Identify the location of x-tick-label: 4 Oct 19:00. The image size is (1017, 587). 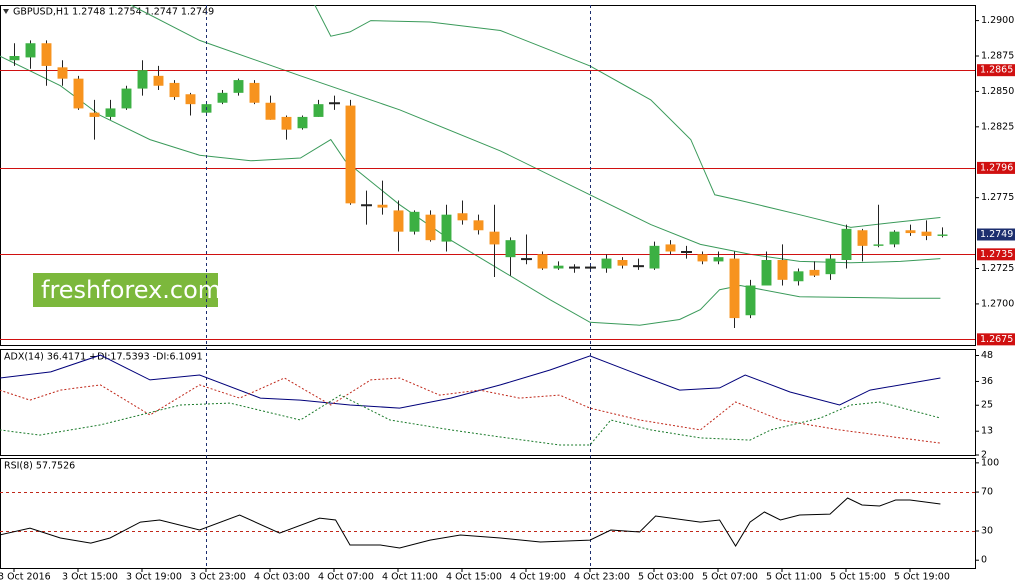
(538, 577).